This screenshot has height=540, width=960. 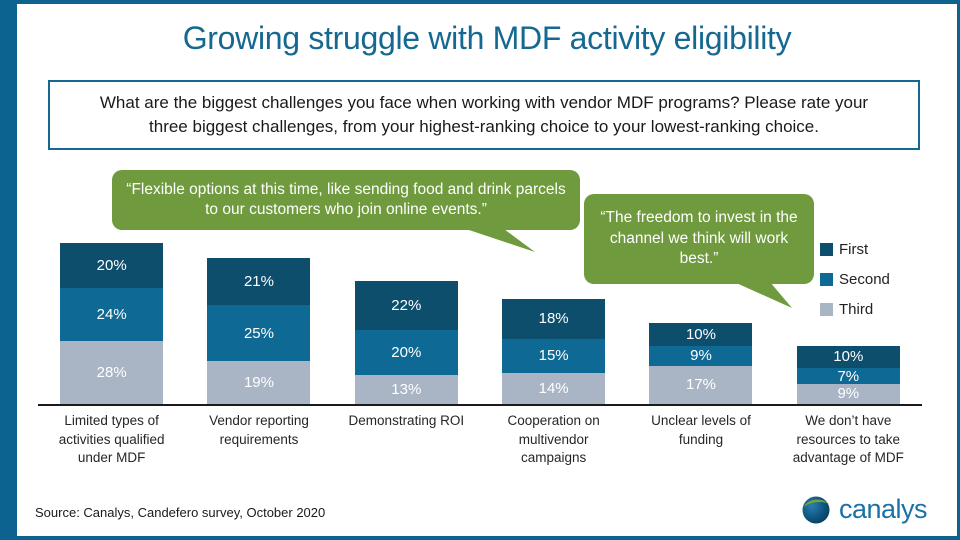 I want to click on bar-value-label: 15%, so click(x=553, y=356).